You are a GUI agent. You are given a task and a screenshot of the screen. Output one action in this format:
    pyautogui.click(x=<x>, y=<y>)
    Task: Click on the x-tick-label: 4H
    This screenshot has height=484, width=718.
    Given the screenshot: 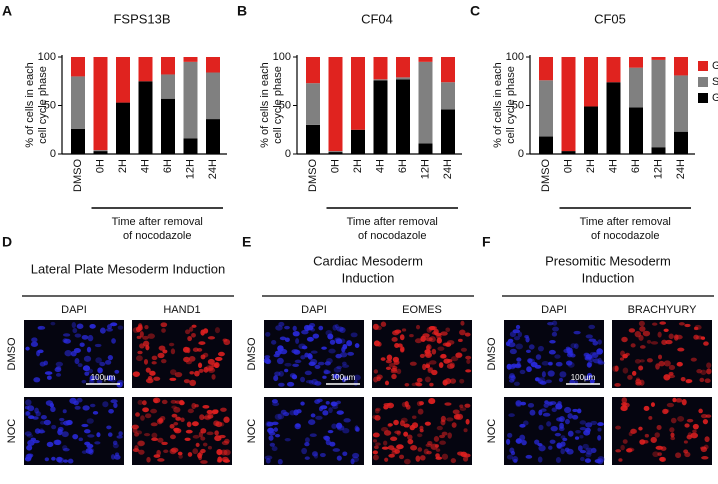 What is the action you would take?
    pyautogui.click(x=613, y=166)
    